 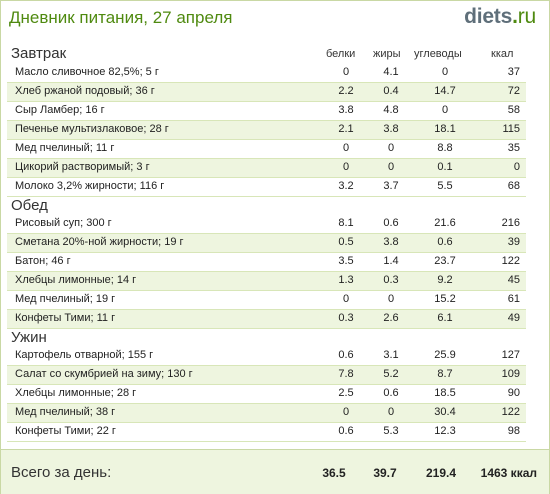 What do you see at coordinates (513, 91) in the screenshot?
I see `kcal-value: 72` at bounding box center [513, 91].